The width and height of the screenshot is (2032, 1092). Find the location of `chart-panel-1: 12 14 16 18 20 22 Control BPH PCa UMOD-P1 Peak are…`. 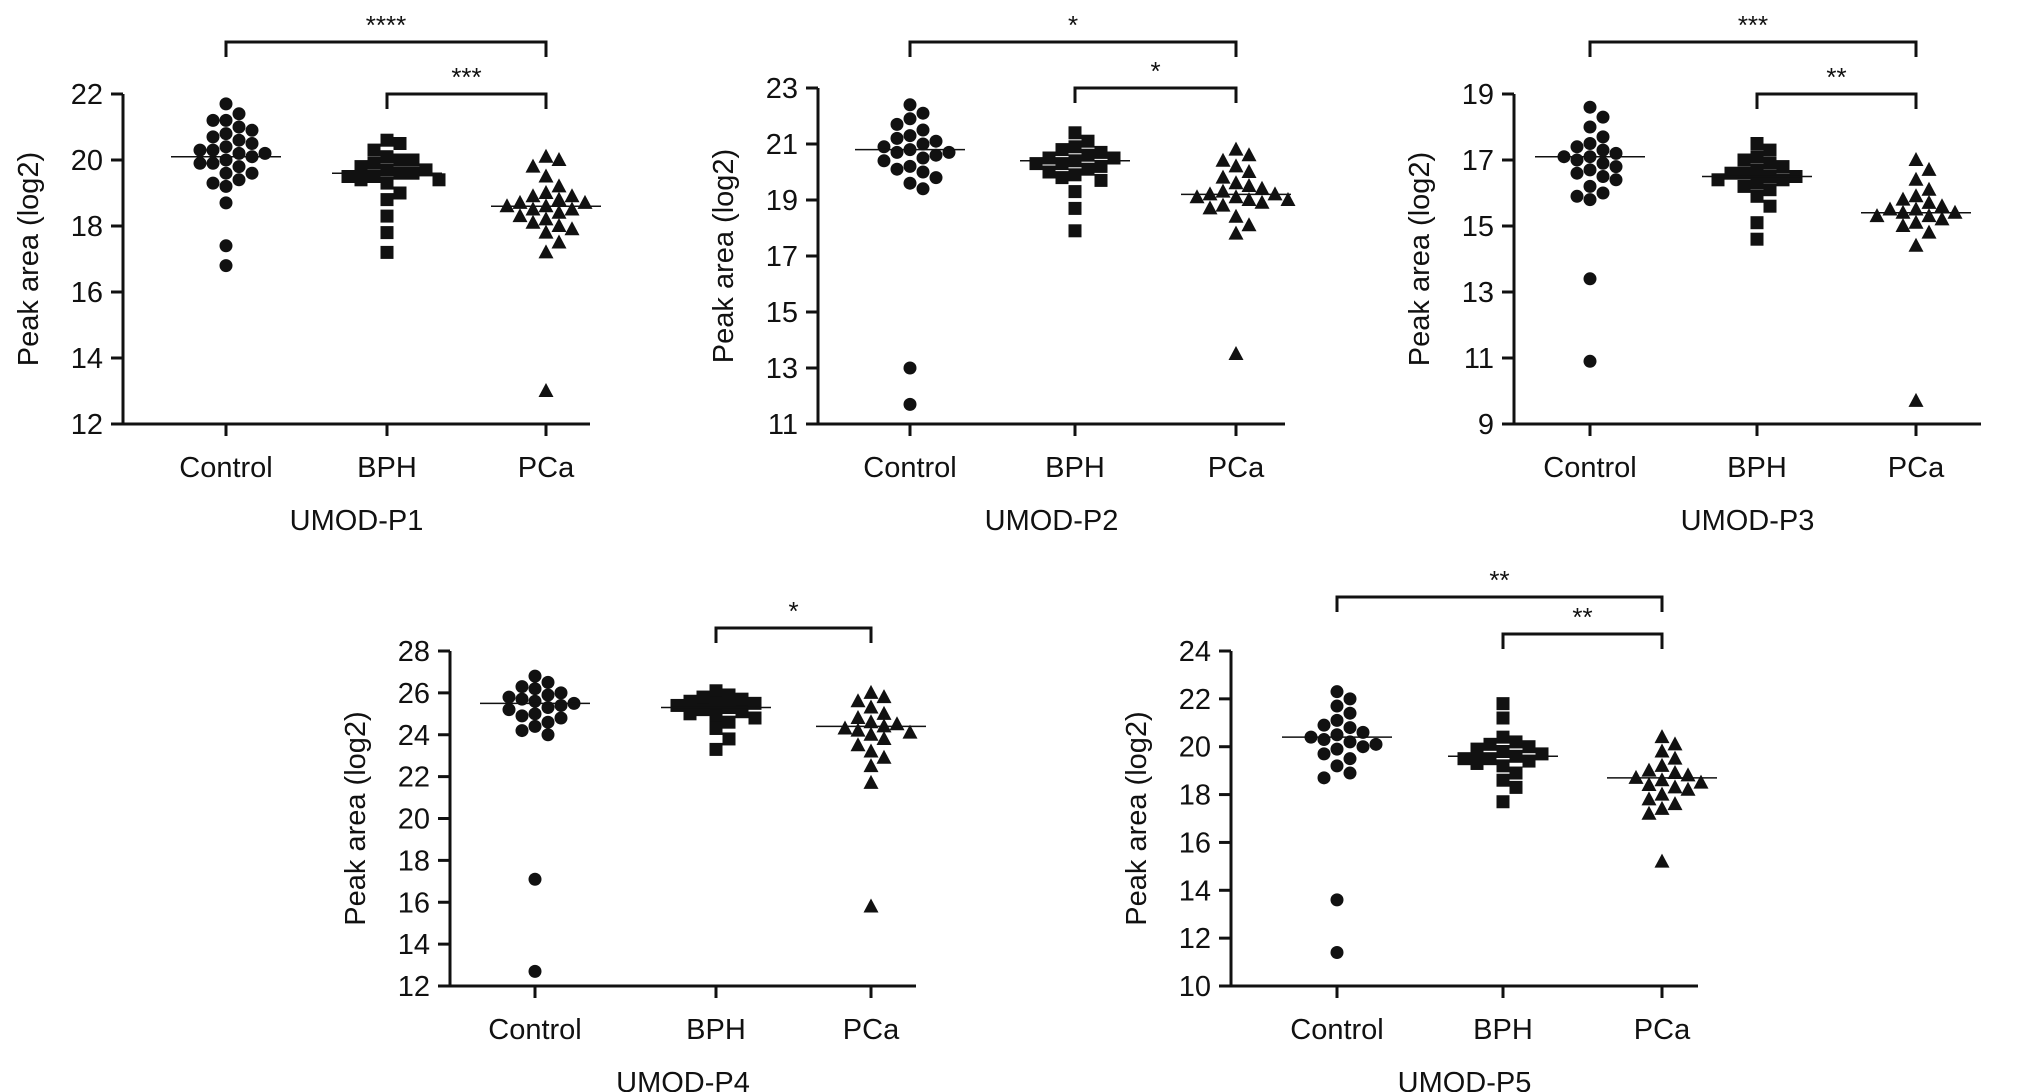

chart-panel-1: 12 14 16 18 20 22 Control BPH PCa UMOD-P1 Peak are… is located at coordinates (307, 273).